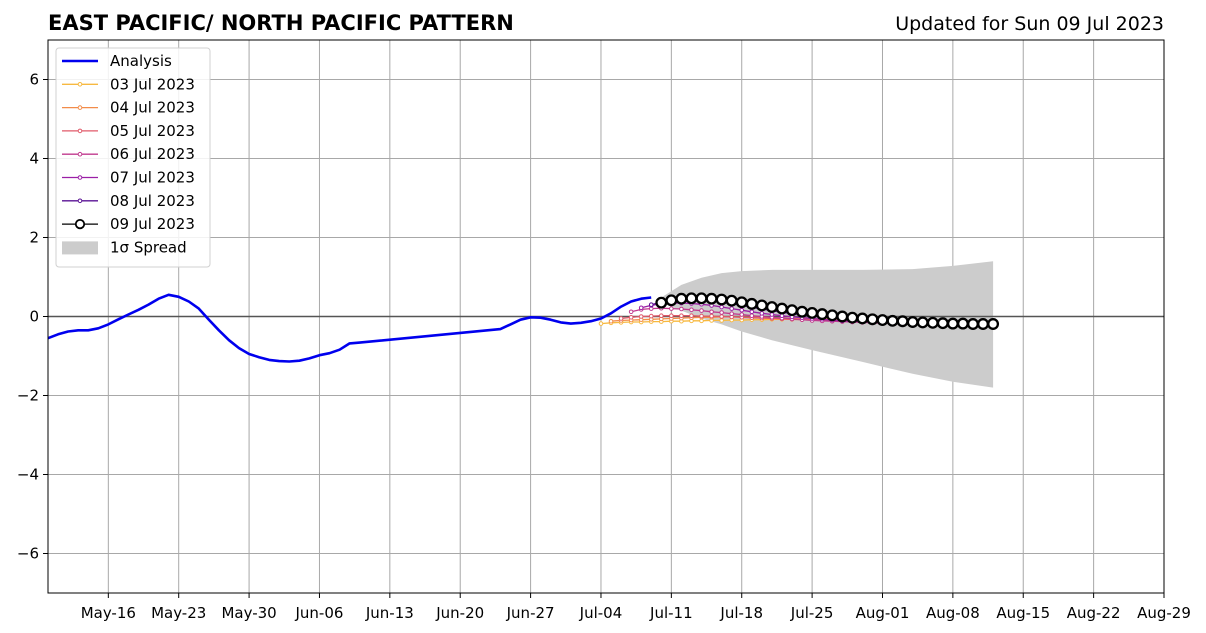  What do you see at coordinates (1164, 613) in the screenshot?
I see `x-tick-label: Aug-29` at bounding box center [1164, 613].